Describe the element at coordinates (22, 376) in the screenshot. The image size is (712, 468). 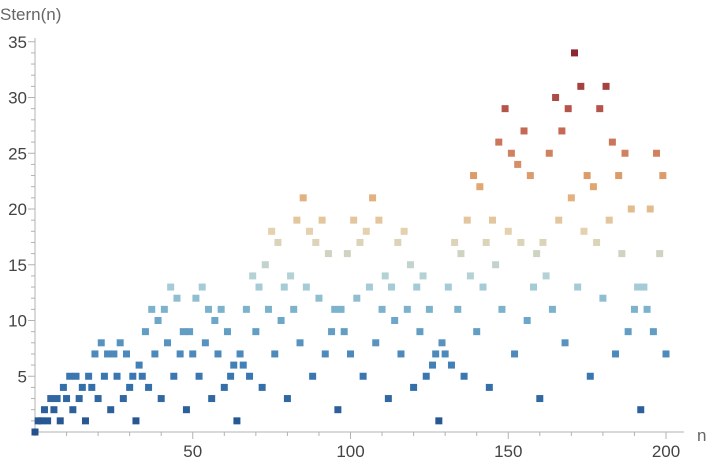
I see `y-tick-label: 5` at that location.